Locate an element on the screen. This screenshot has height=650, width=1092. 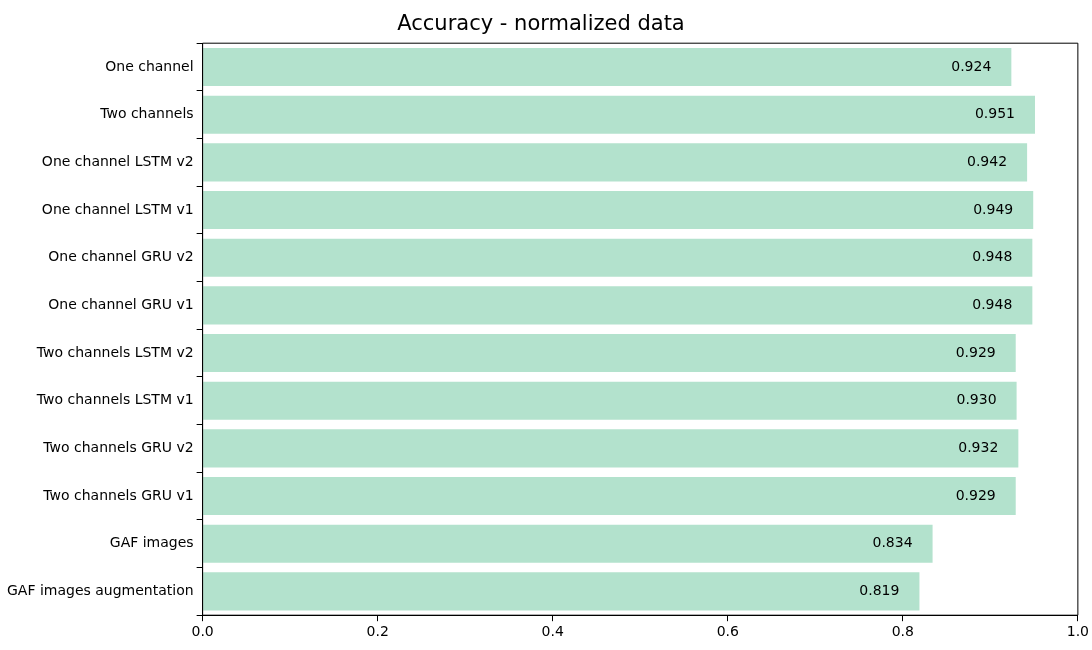
x-tick-label: 0.6 is located at coordinates (727, 631).